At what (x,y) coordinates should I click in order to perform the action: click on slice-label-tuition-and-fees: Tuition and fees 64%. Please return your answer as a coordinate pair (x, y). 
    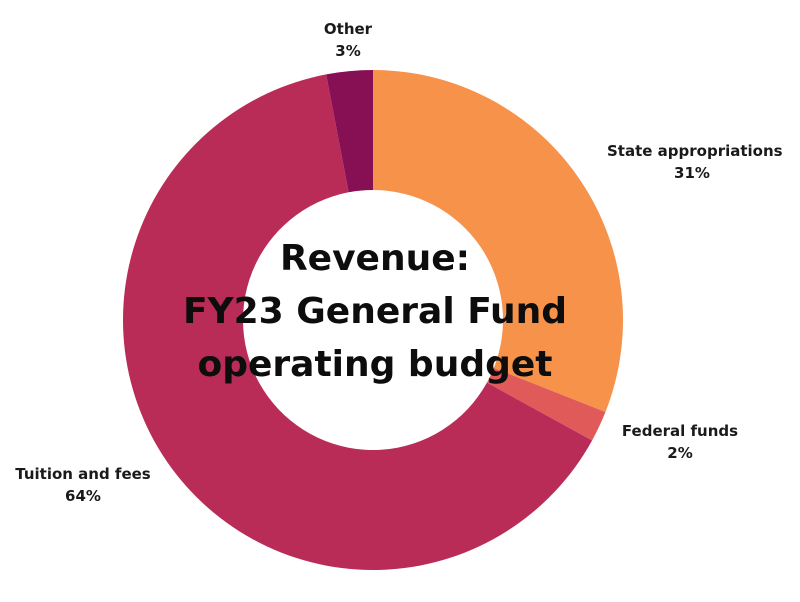
    Looking at the image, I should click on (83, 485).